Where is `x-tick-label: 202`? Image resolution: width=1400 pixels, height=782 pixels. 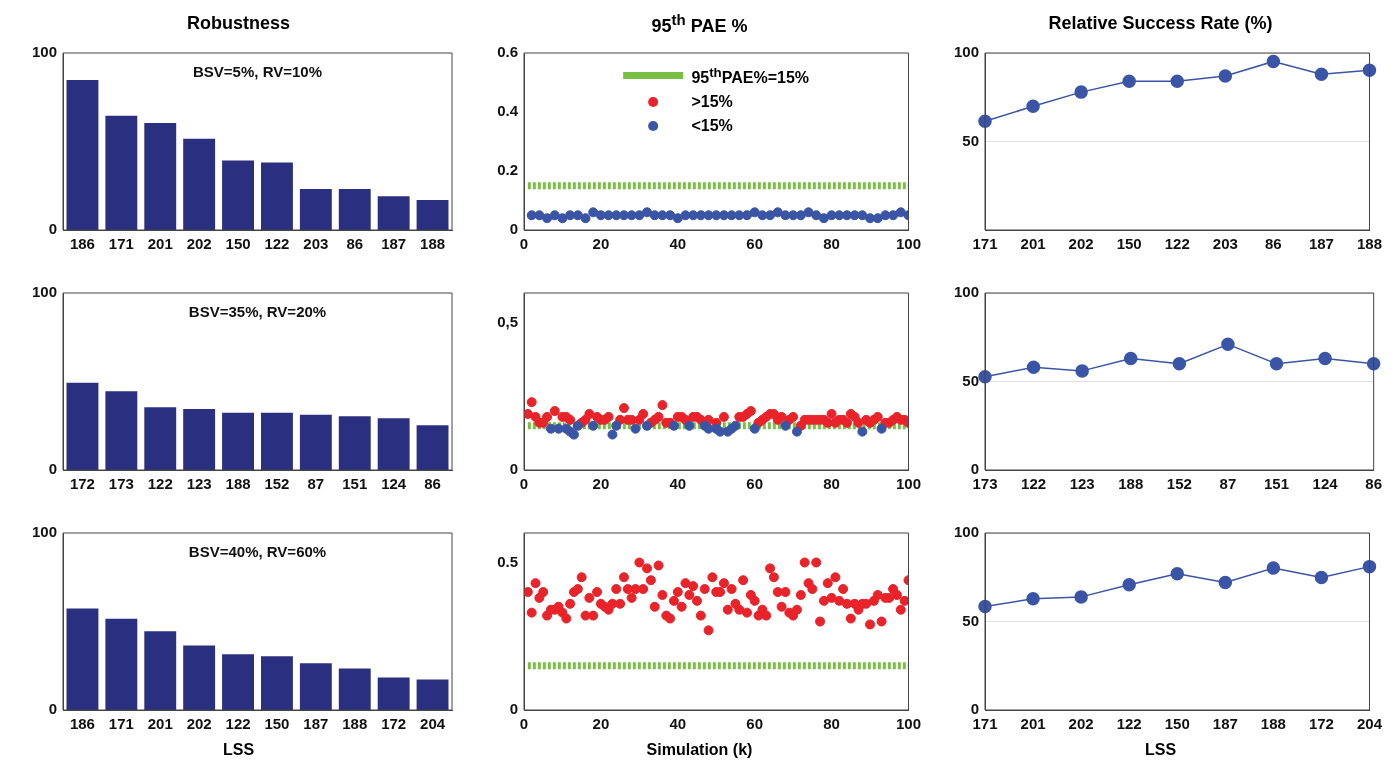 x-tick-label: 202 is located at coordinates (199, 244).